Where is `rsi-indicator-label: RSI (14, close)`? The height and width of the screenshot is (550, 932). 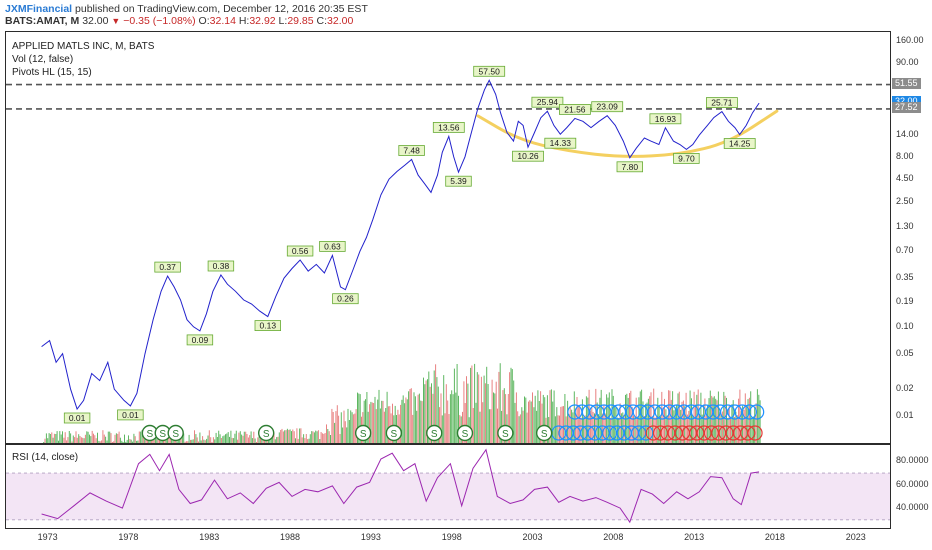
rsi-indicator-label: RSI (14, close) is located at coordinates (45, 457).